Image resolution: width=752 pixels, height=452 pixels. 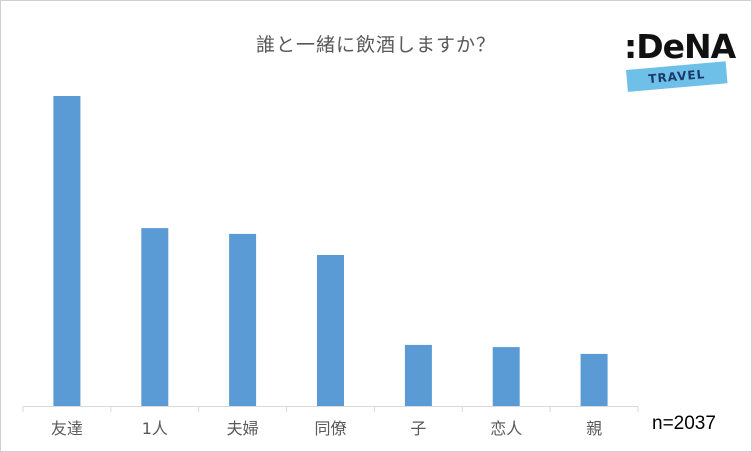 What do you see at coordinates (375, 45) in the screenshot?
I see `chart-title: 誰と一緒に飲酒しますか？` at bounding box center [375, 45].